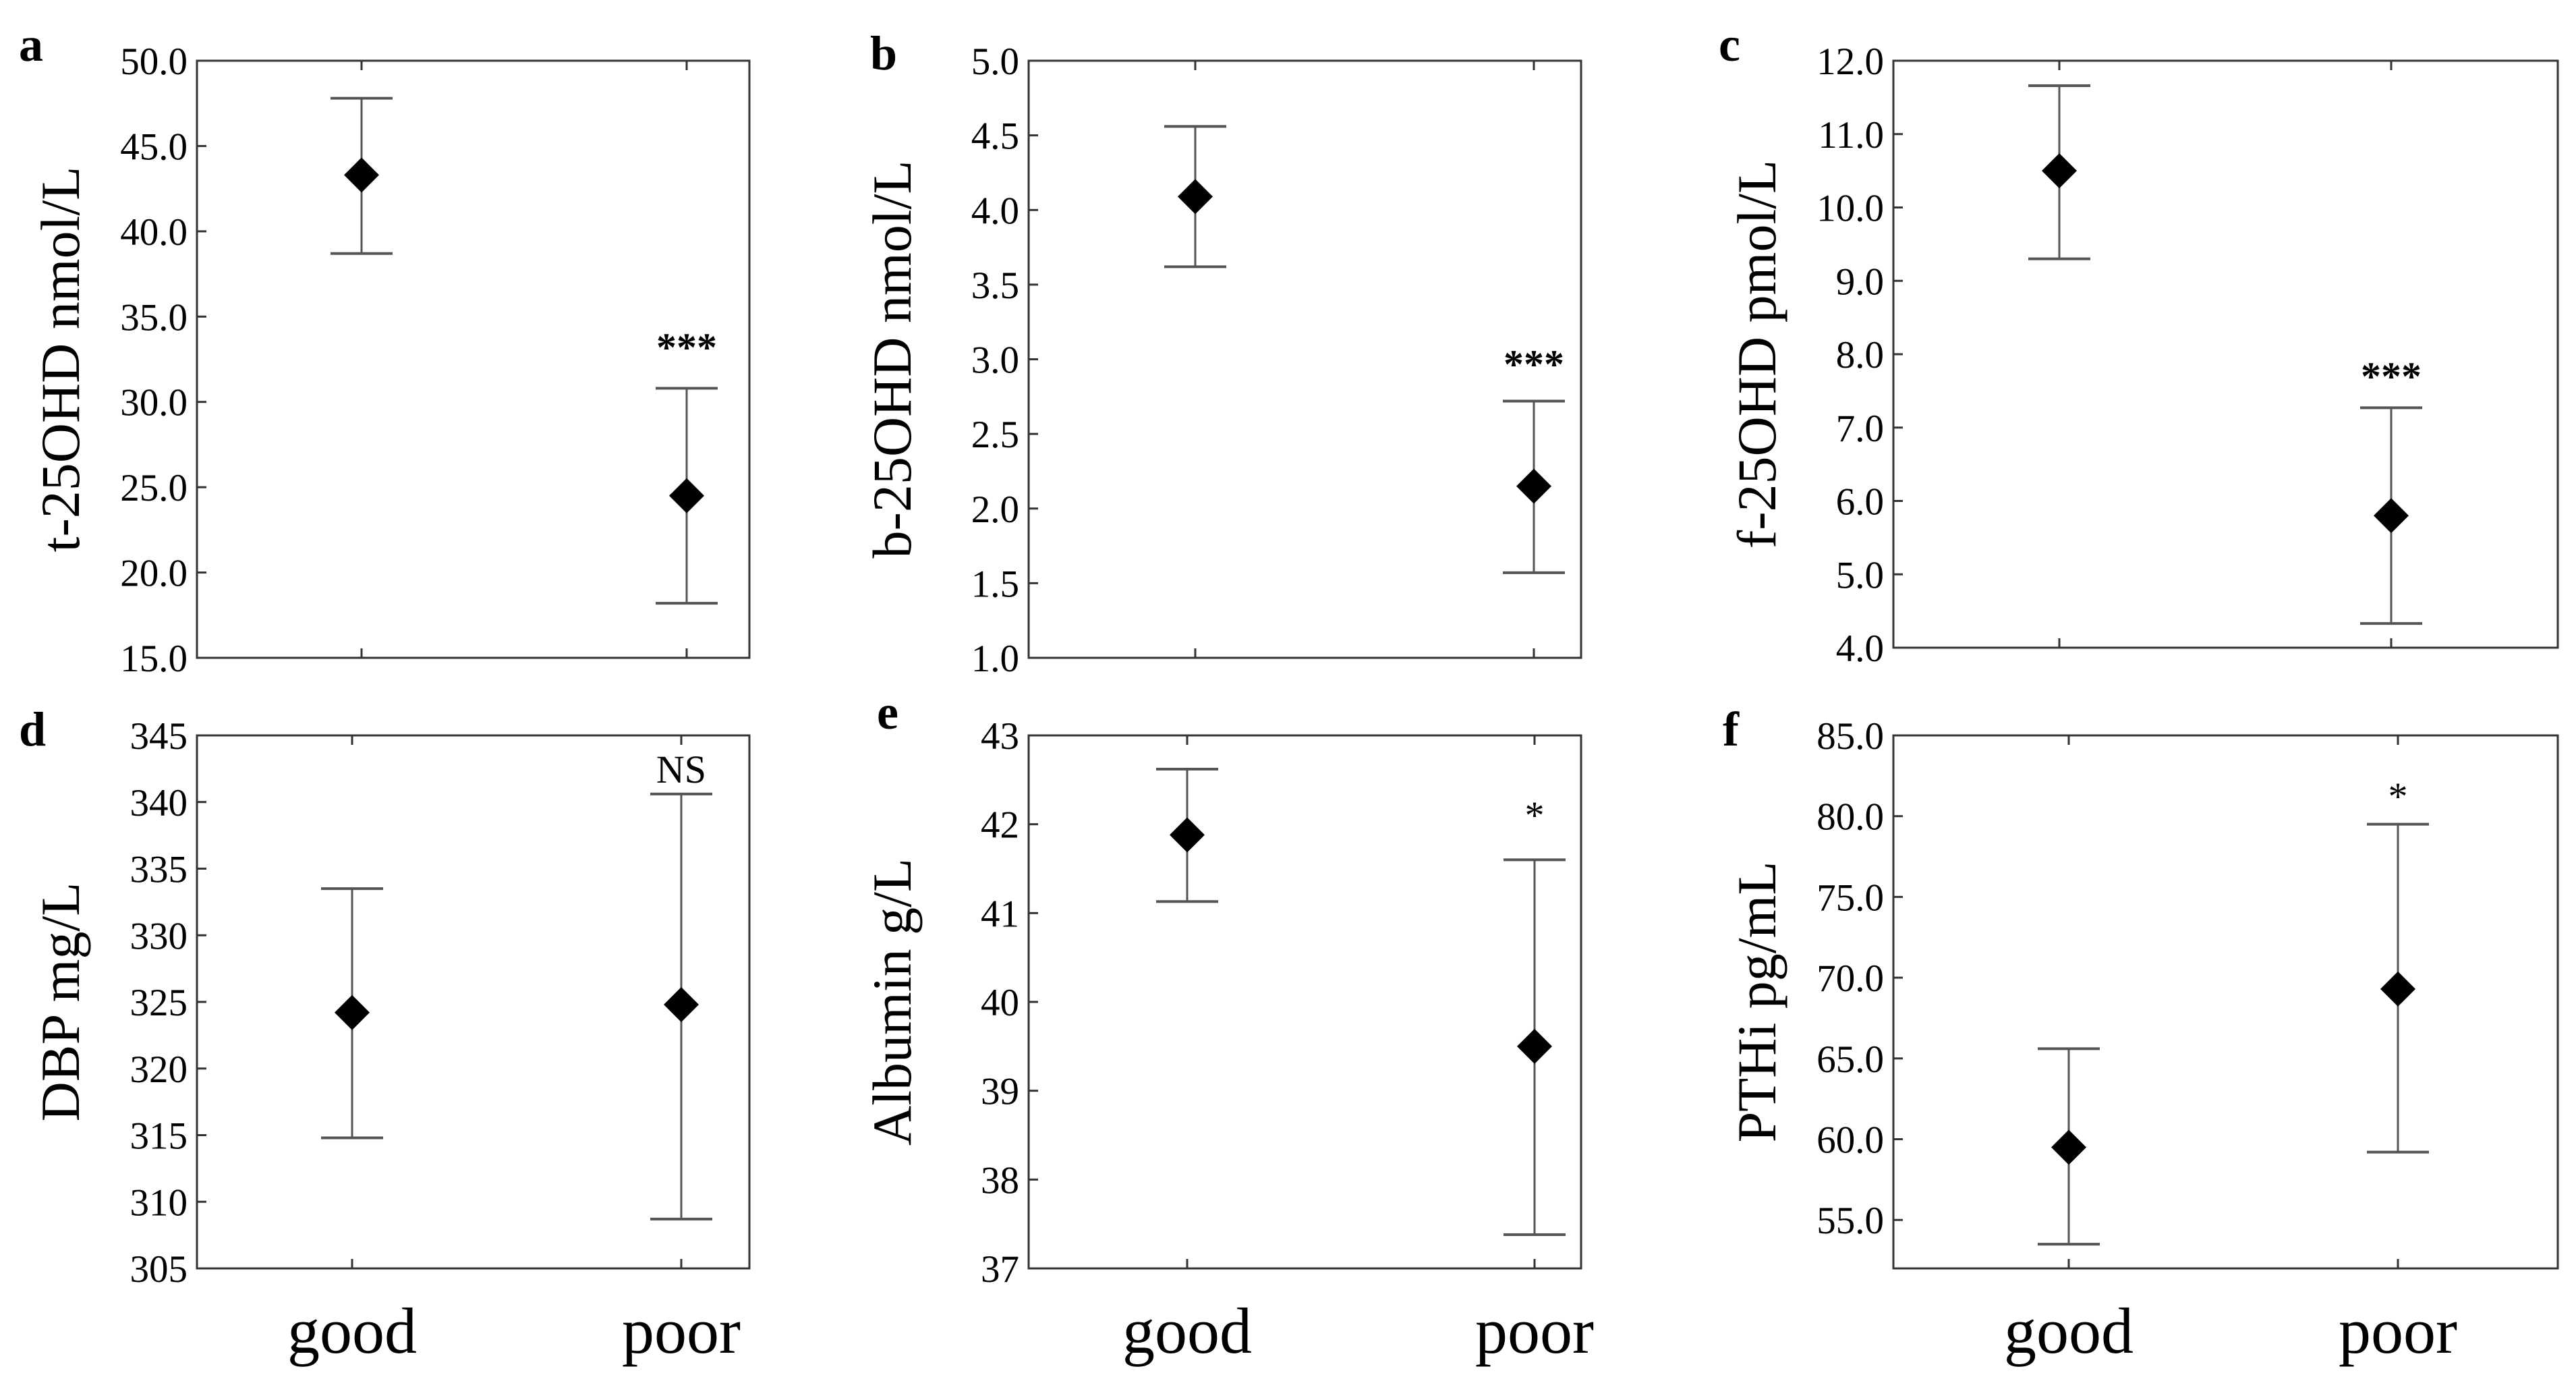 This screenshot has height=1375, width=2576. What do you see at coordinates (1860, 429) in the screenshot?
I see `y-tick-label: 7.0` at bounding box center [1860, 429].